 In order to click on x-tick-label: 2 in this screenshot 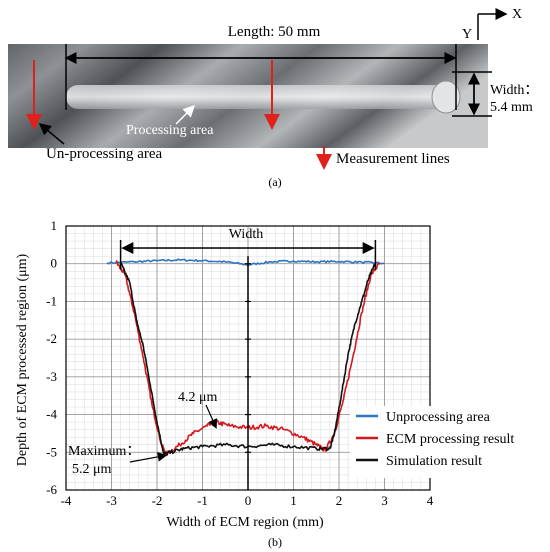, I will do `click(339, 500)`.